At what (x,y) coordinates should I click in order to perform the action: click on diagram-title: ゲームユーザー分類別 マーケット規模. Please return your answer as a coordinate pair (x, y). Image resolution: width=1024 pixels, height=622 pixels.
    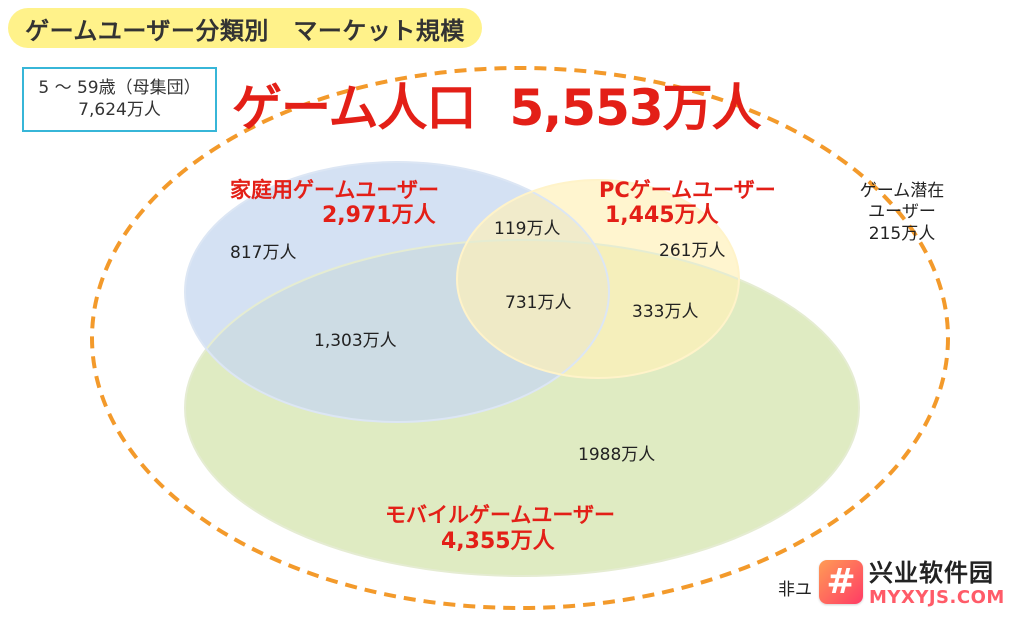
    Looking at the image, I should click on (245, 28).